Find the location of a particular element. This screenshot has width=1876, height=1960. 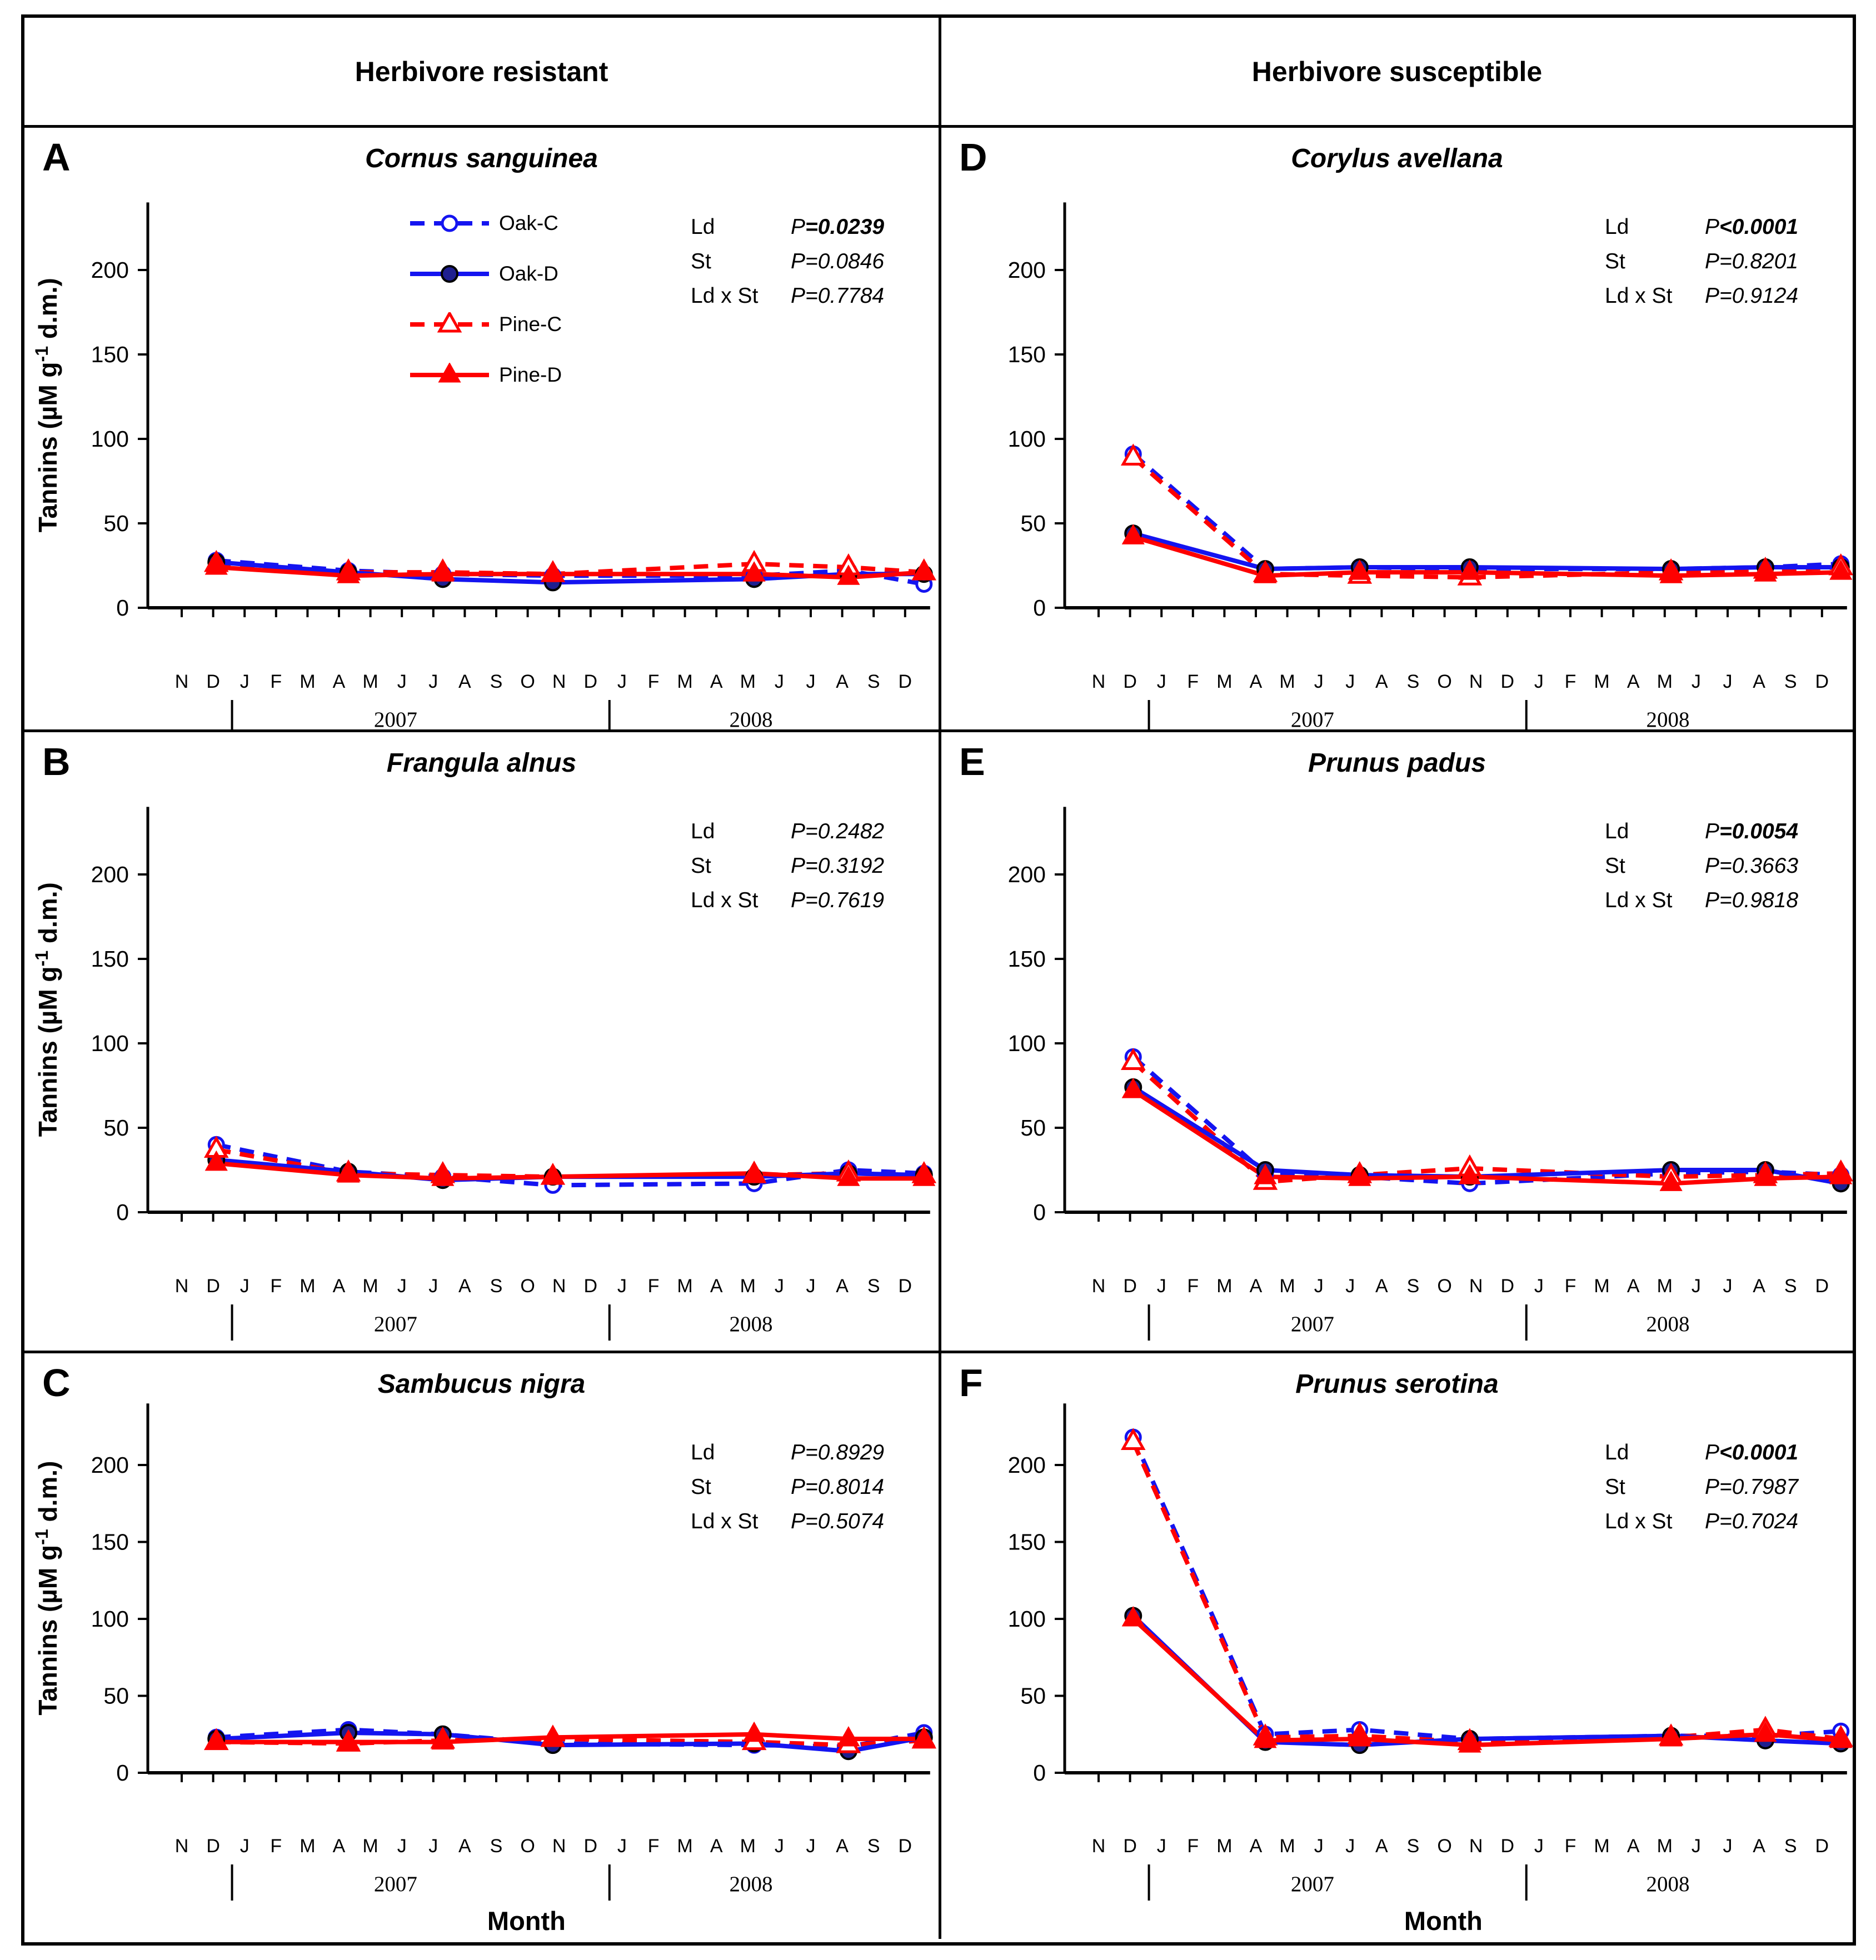

stat-row: Ld P=0.0239 is located at coordinates (788, 227).